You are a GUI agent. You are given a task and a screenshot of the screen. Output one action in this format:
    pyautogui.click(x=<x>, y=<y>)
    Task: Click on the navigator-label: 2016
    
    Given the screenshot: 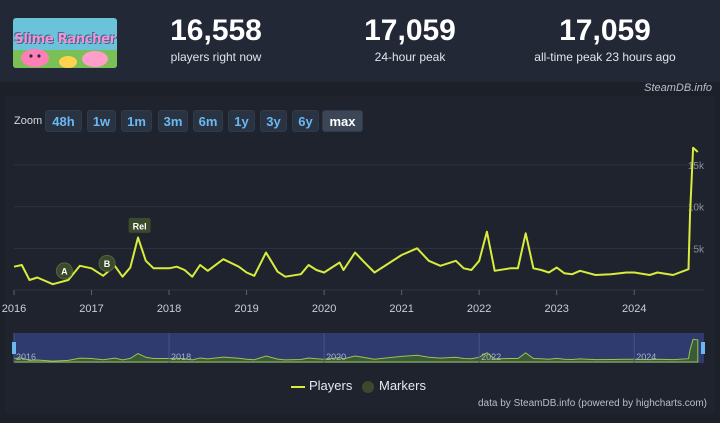 What is the action you would take?
    pyautogui.click(x=26, y=357)
    